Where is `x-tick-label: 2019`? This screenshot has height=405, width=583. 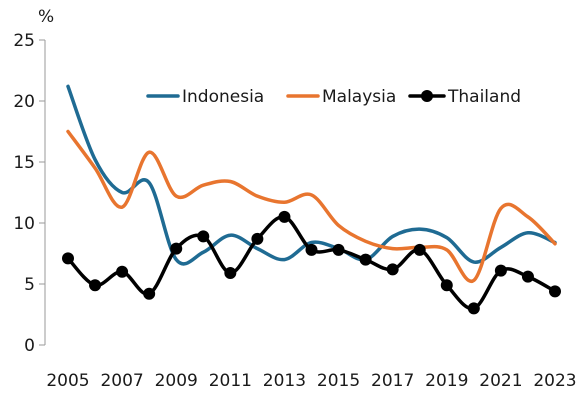 x-tick-label: 2019 is located at coordinates (446, 381).